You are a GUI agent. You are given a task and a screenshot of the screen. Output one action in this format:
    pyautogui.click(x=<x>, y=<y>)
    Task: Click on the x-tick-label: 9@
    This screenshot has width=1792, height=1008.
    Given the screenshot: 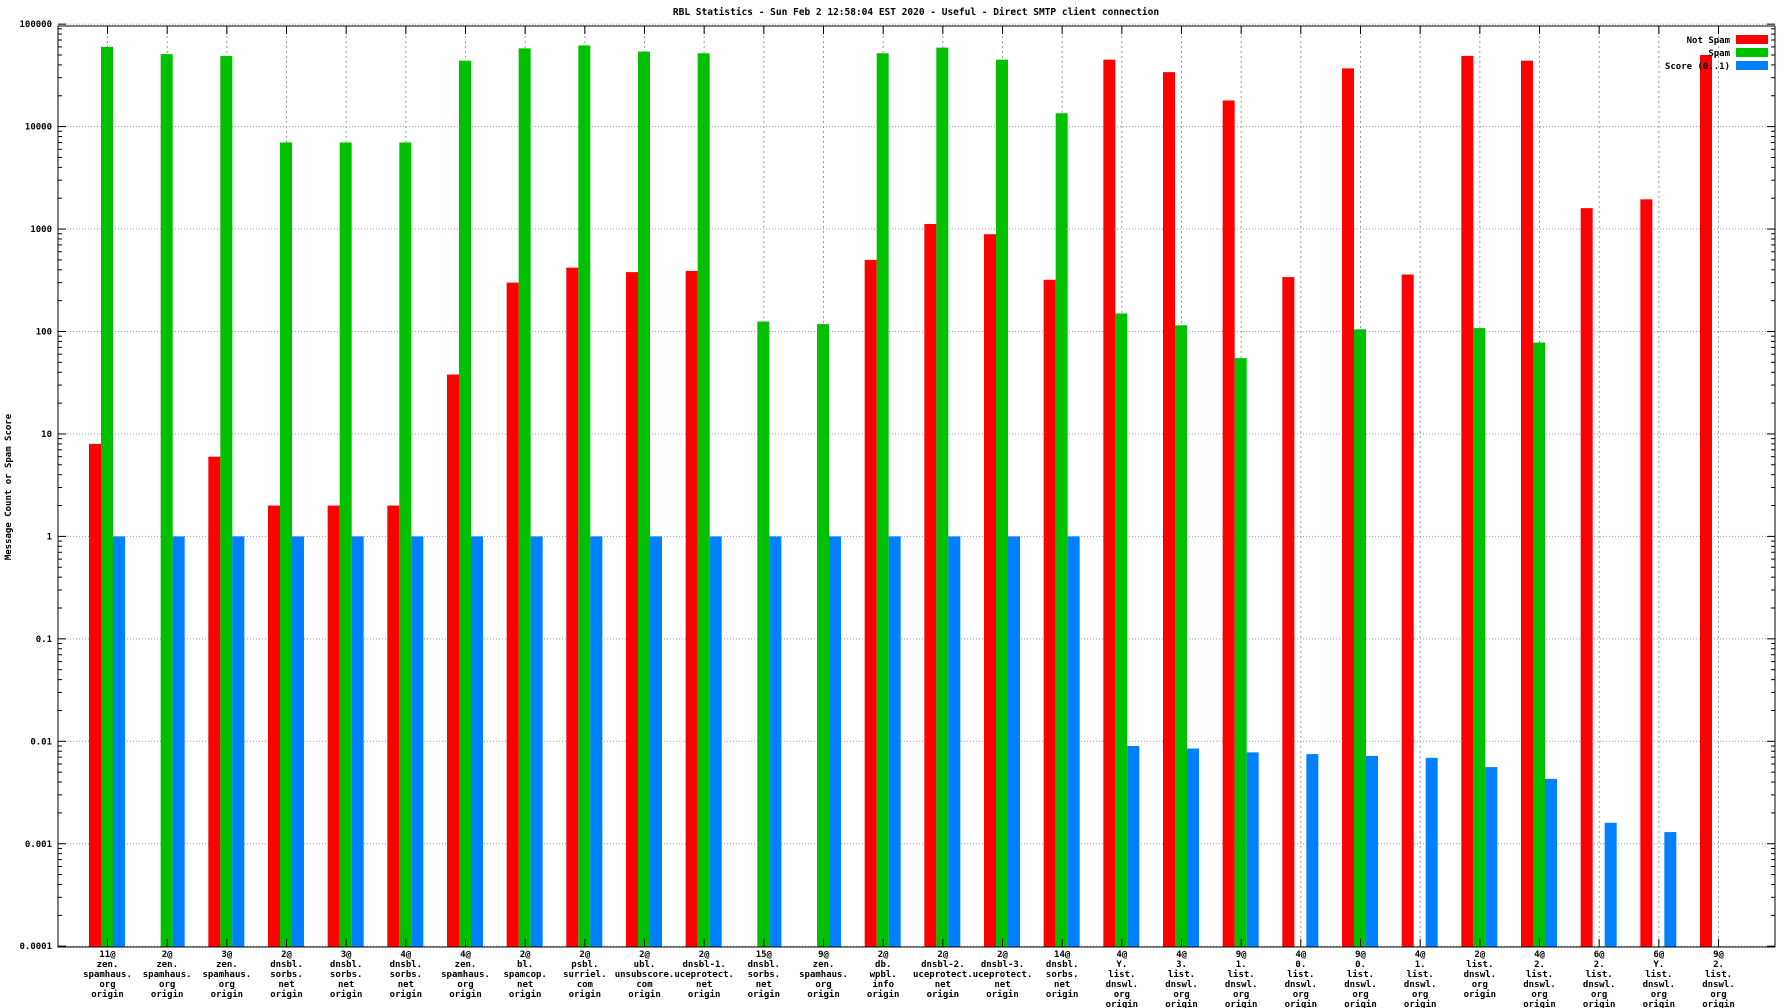 What is the action you would take?
    pyautogui.click(x=823, y=955)
    